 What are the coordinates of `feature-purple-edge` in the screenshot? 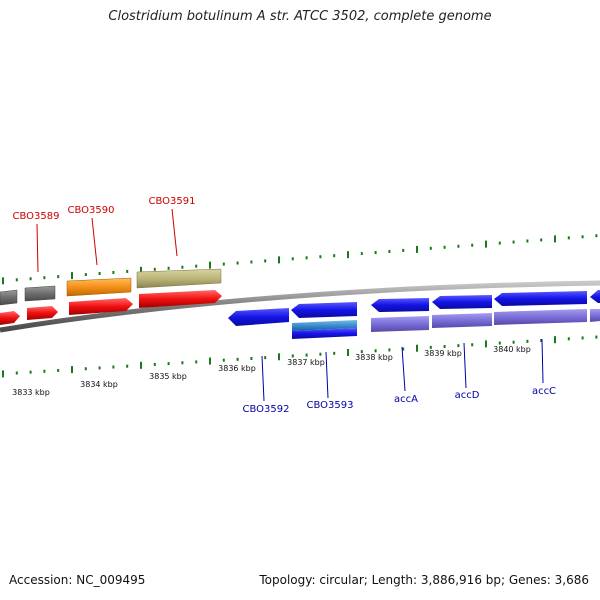 It's located at (595, 315).